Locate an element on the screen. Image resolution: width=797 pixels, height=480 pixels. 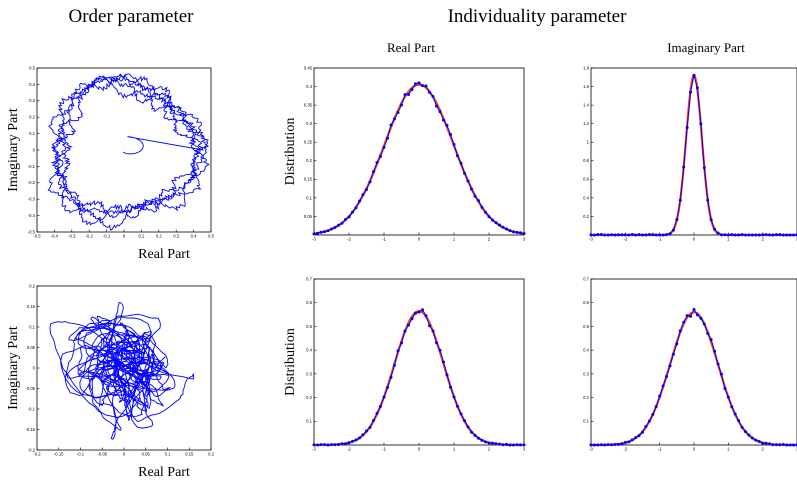
y-tick-label: -0.1 is located at coordinates (32, 166).